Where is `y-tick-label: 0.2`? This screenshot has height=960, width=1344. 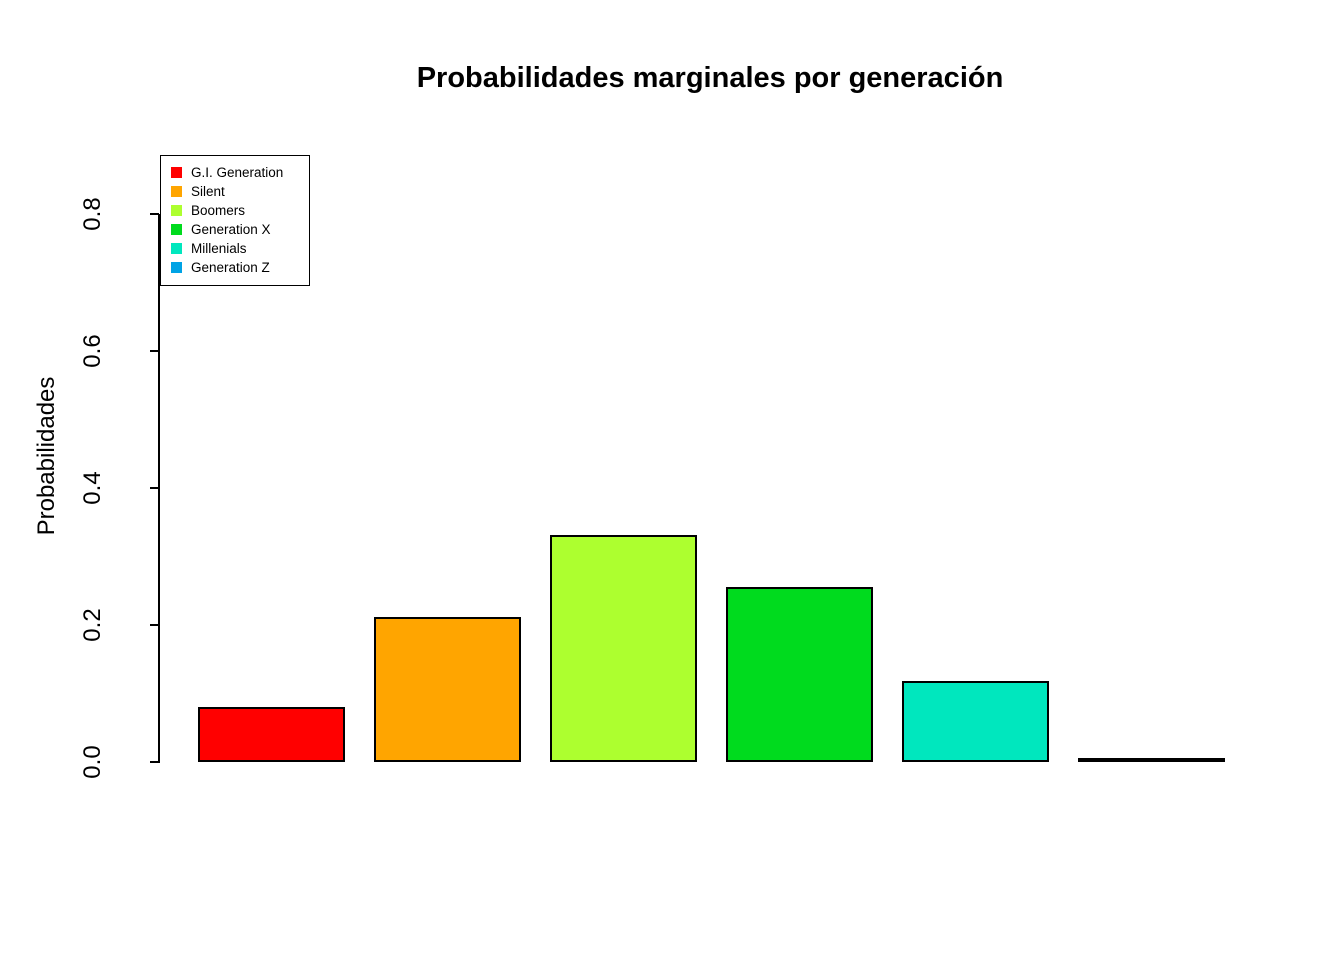 y-tick-label: 0.2 is located at coordinates (92, 625).